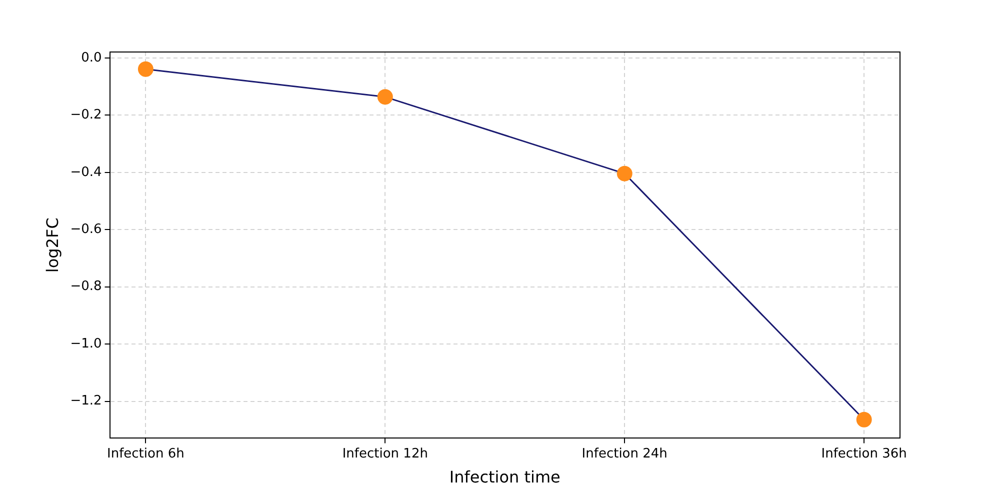  I want to click on x-axis-title: Infection time, so click(504, 477).